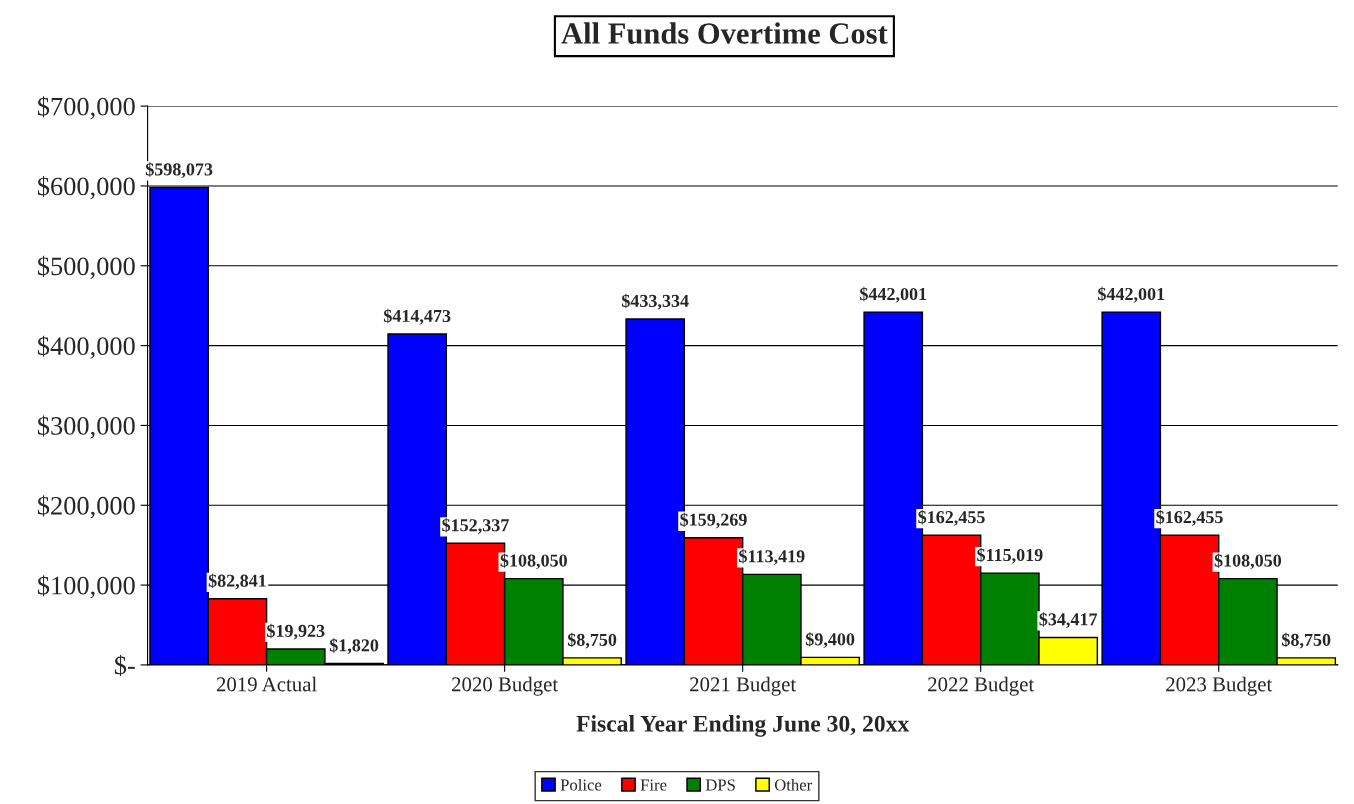 Image resolution: width=1354 pixels, height=804 pixels. I want to click on x-axis-title: Fiscal Year Ending June 30, 20xx, so click(743, 726).